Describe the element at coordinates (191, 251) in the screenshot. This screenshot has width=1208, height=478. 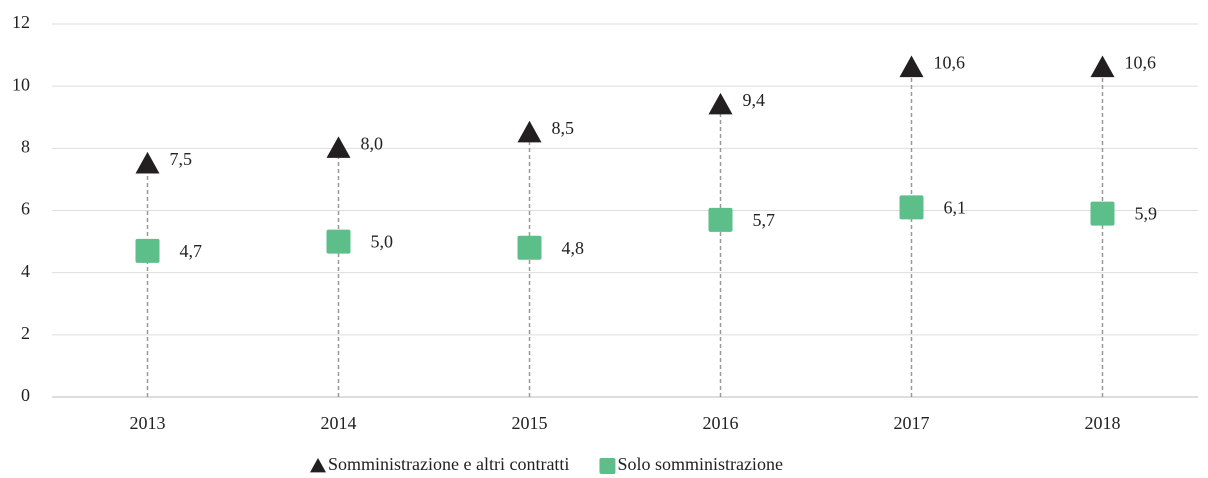
I see `data-label: 4,7` at that location.